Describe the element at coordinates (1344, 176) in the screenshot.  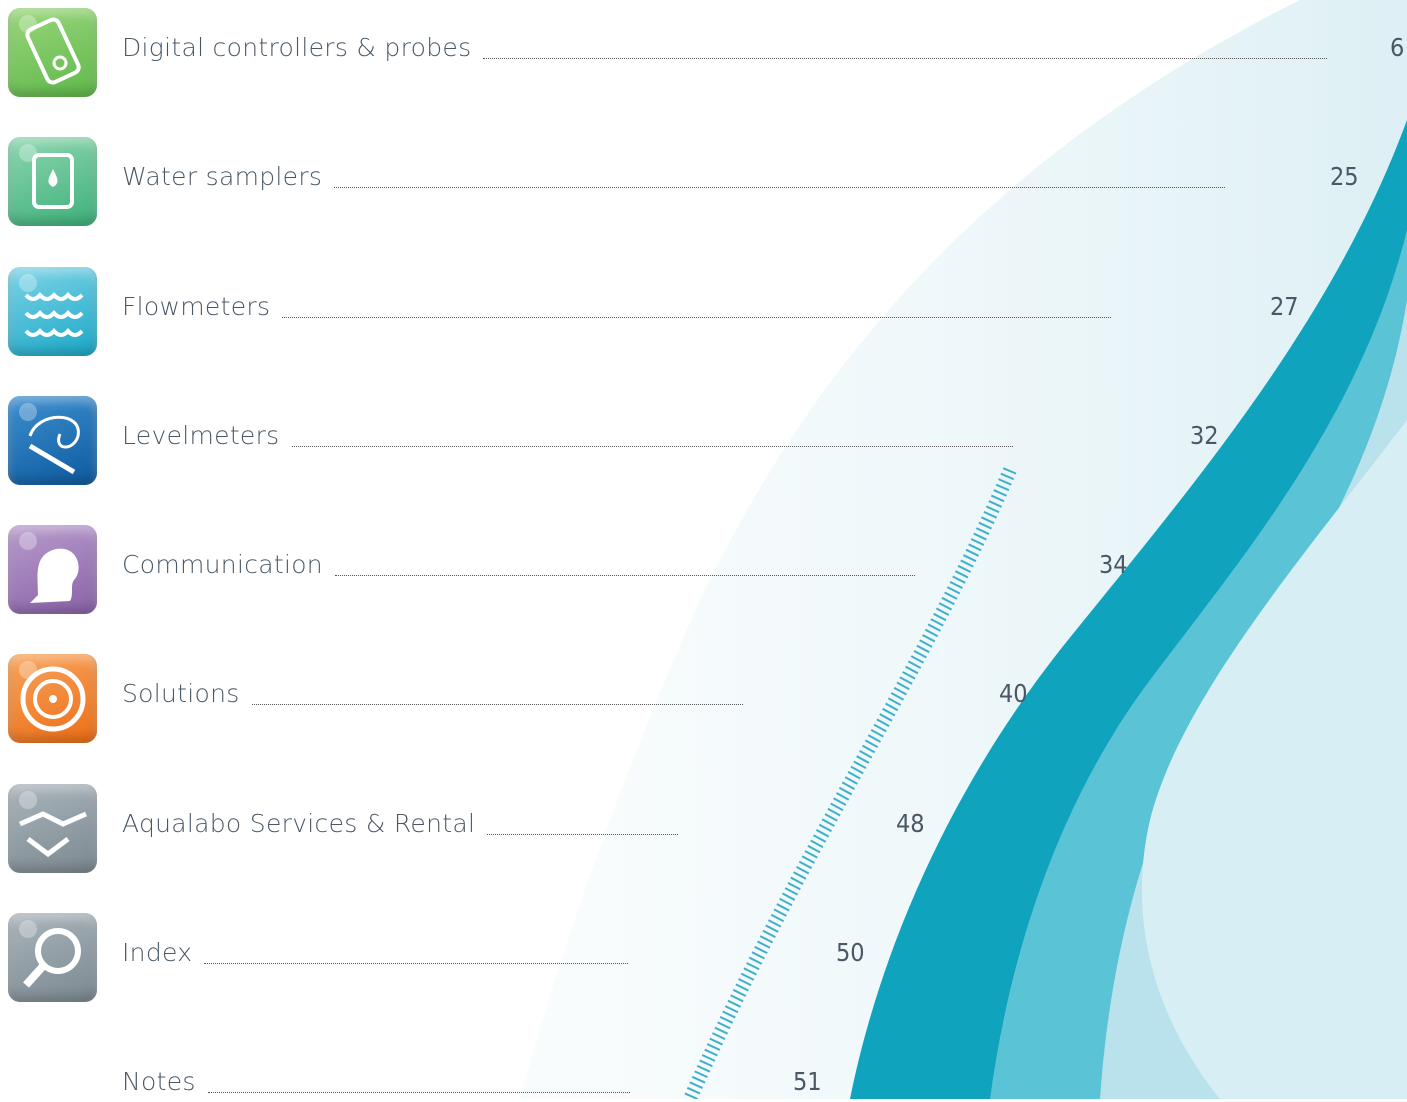
I see `page-number: 25` at that location.